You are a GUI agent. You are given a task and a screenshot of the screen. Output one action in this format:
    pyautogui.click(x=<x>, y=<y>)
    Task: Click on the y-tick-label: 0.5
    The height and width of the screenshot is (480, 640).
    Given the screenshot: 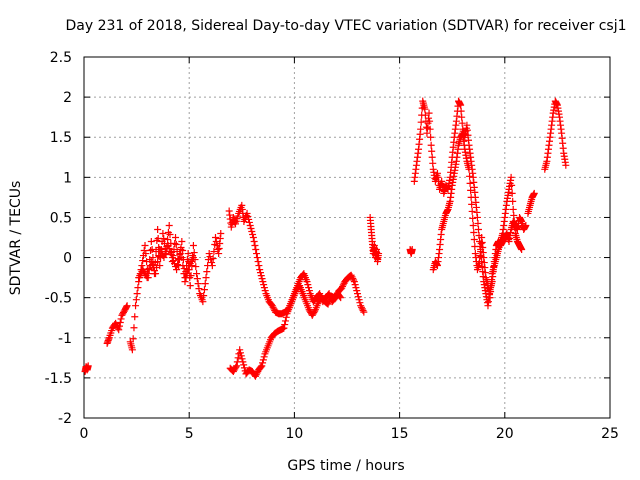 What is the action you would take?
    pyautogui.click(x=61, y=218)
    